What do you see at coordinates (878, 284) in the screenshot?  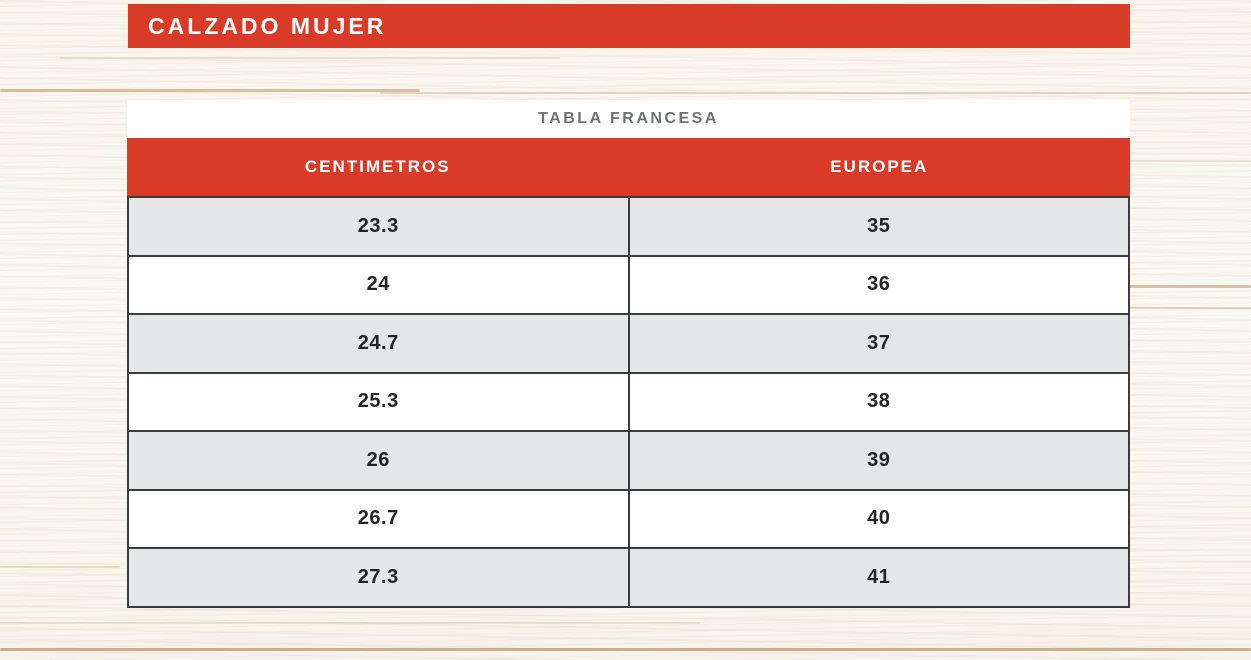 I see `cell-europea: 36` at bounding box center [878, 284].